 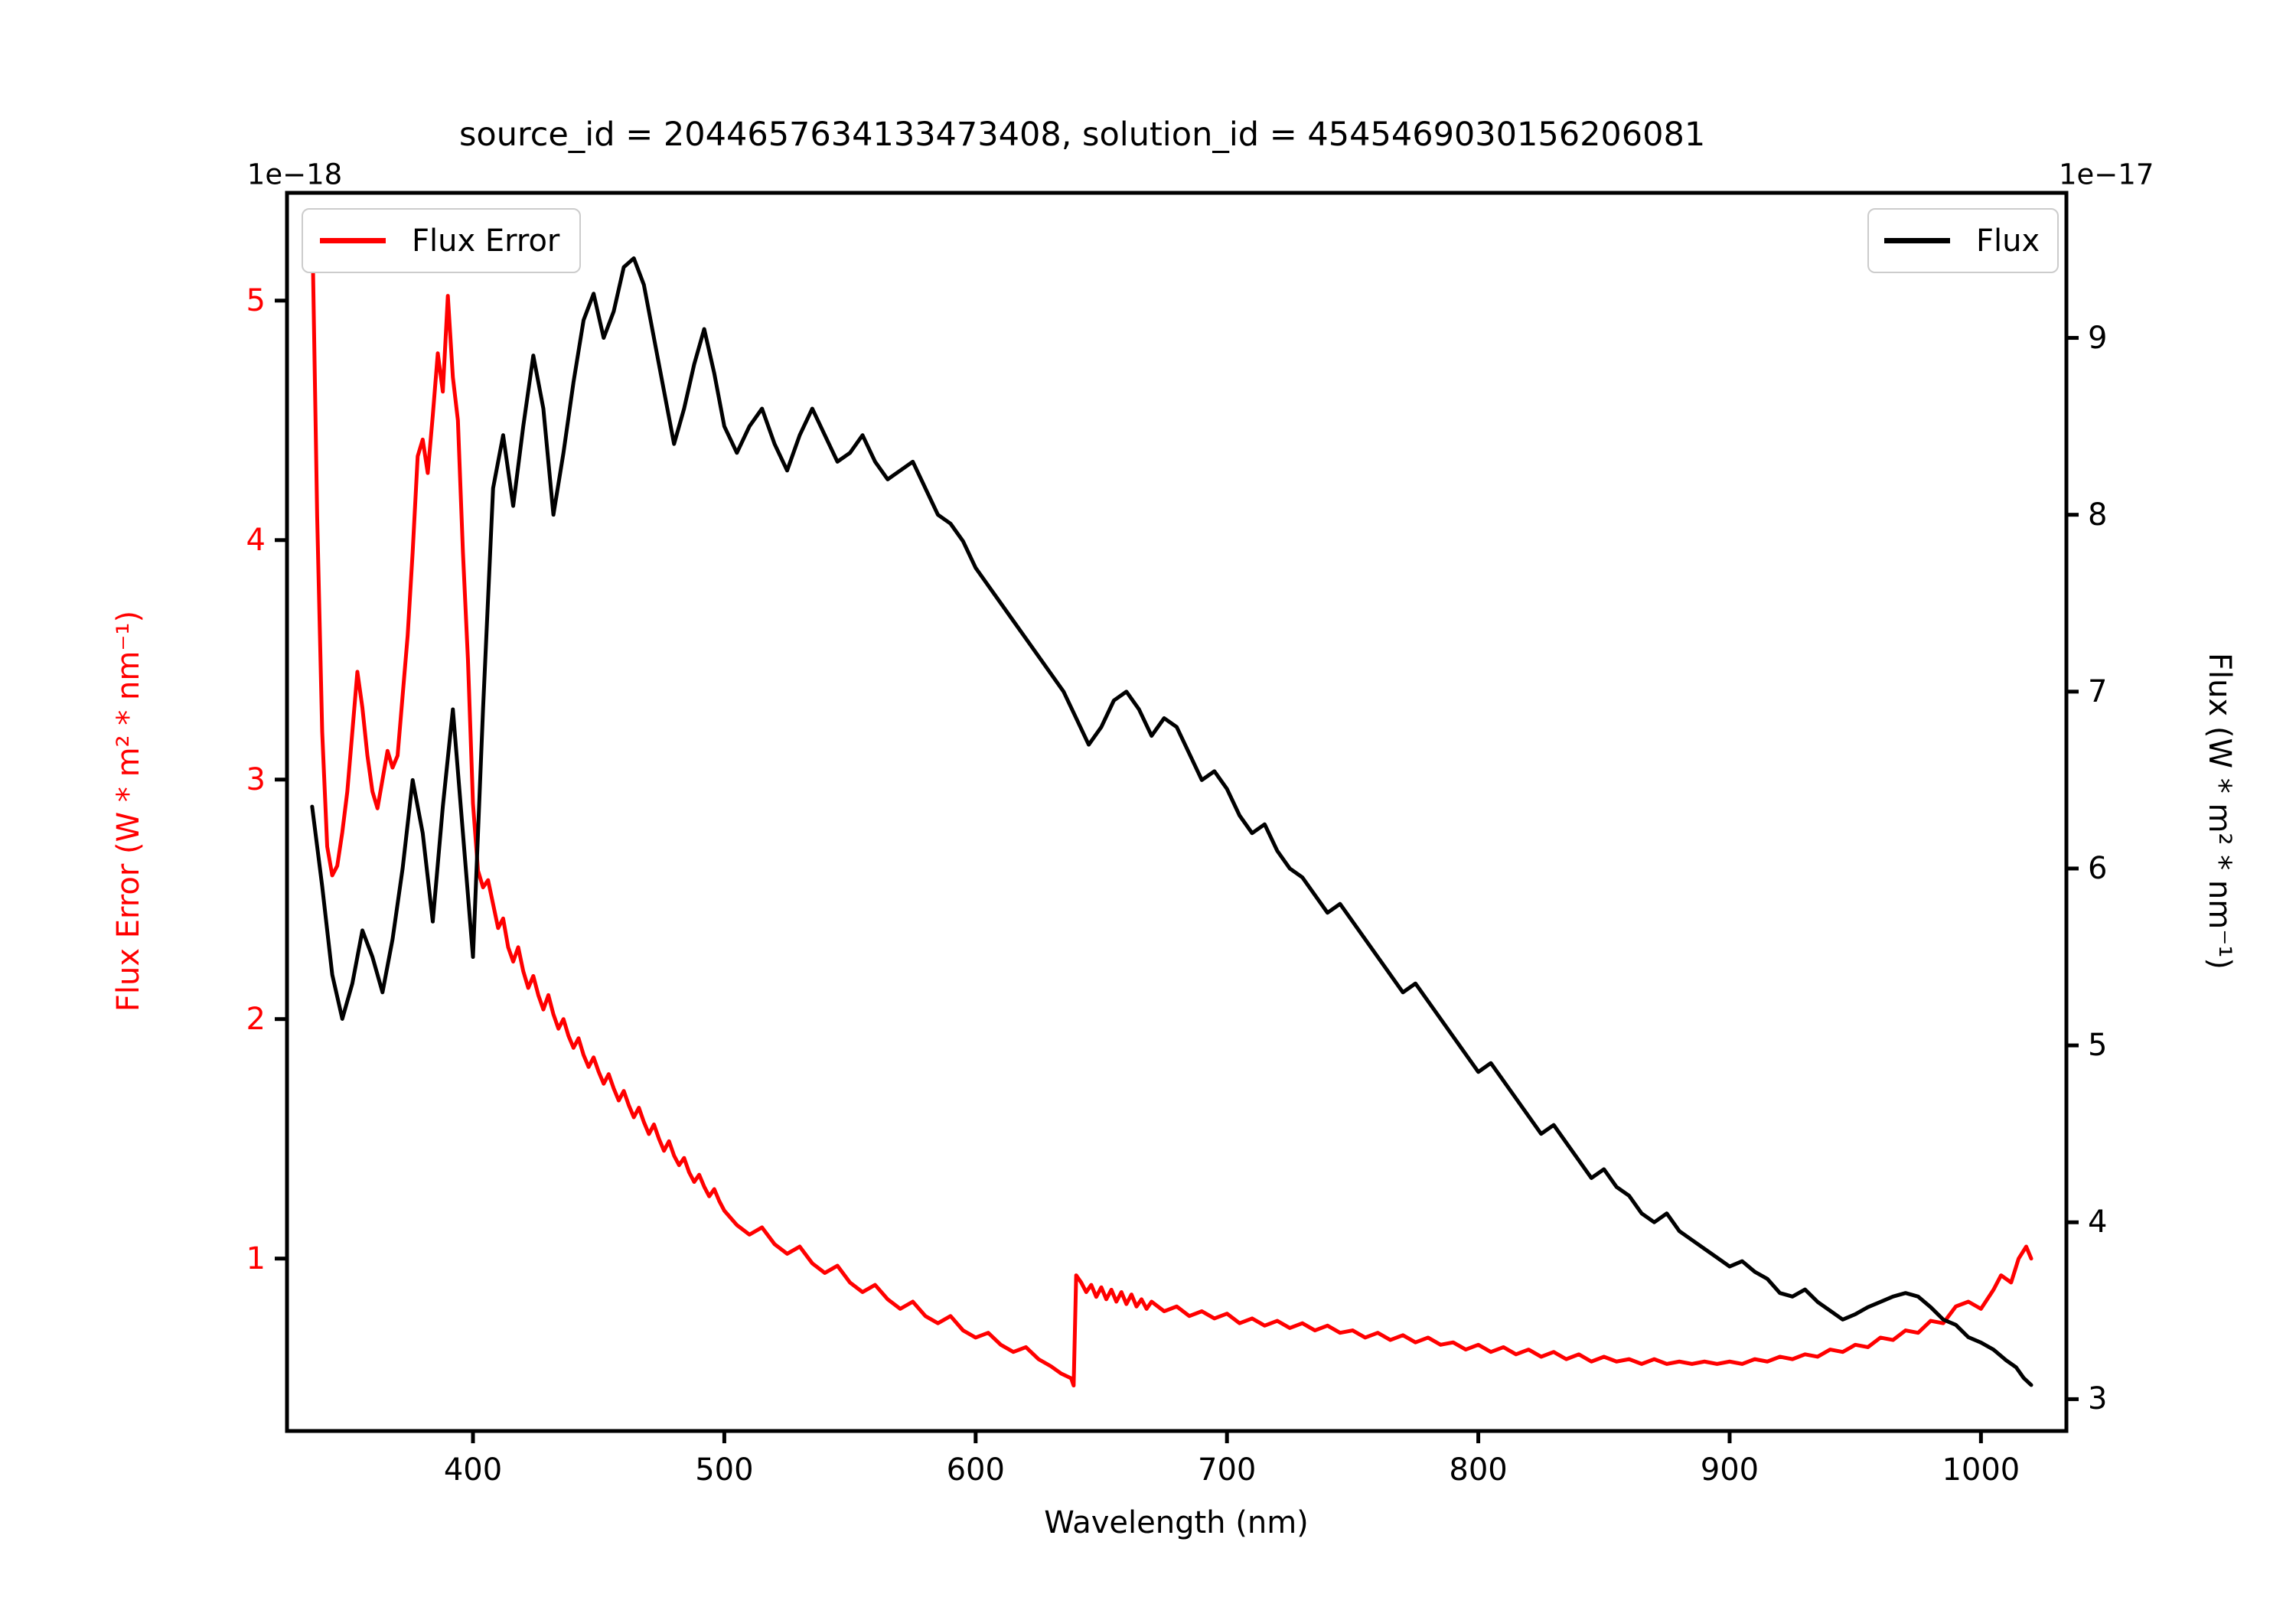 I want to click on x-axis-label: Wavelength (nm), so click(x=1176, y=1523).